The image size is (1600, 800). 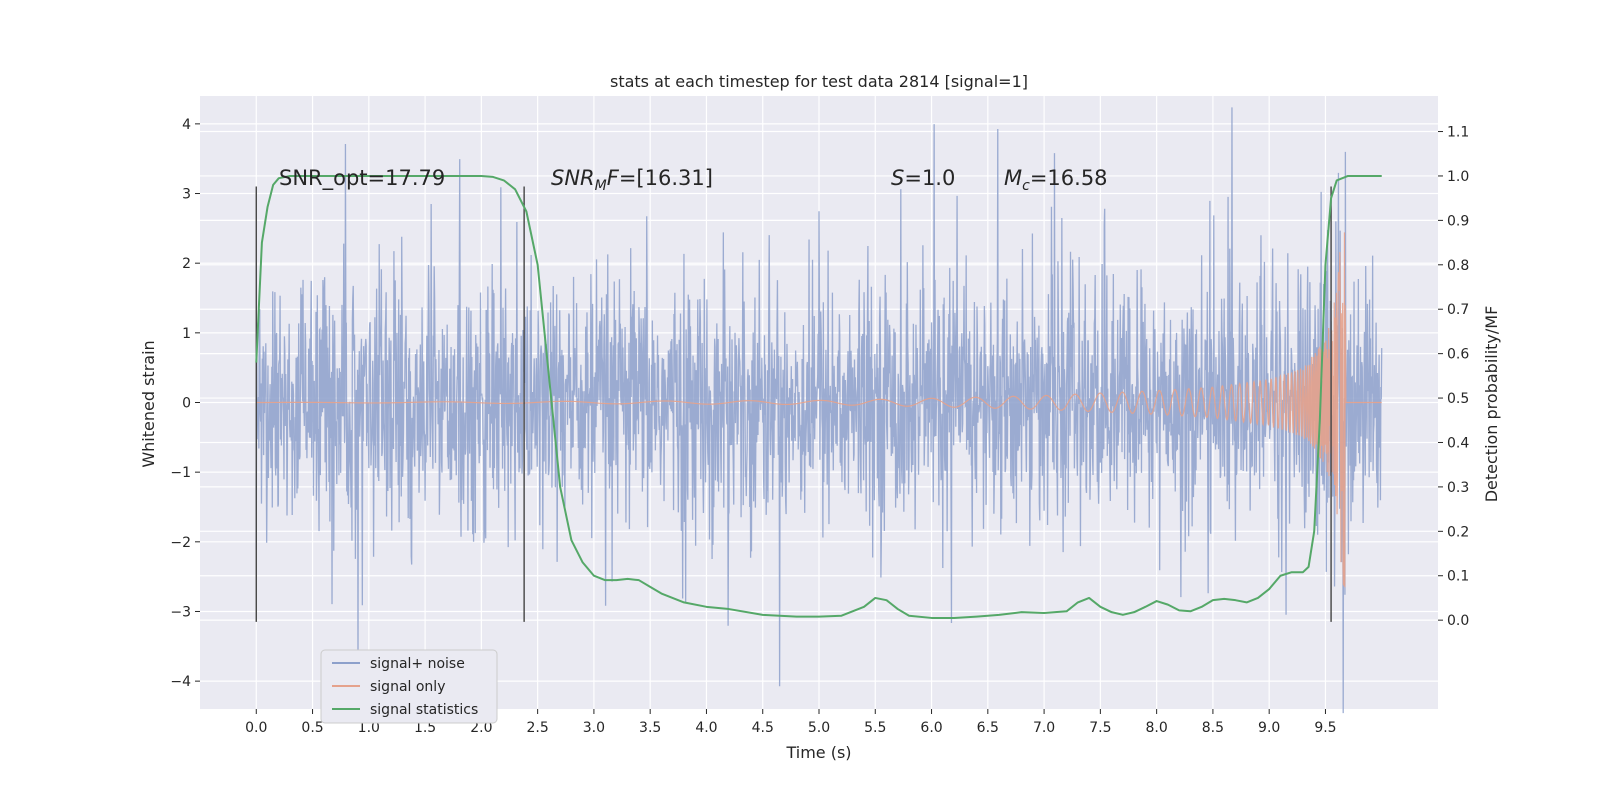 I want to click on x-tick-label-15: 7.5, so click(x=1100, y=728).